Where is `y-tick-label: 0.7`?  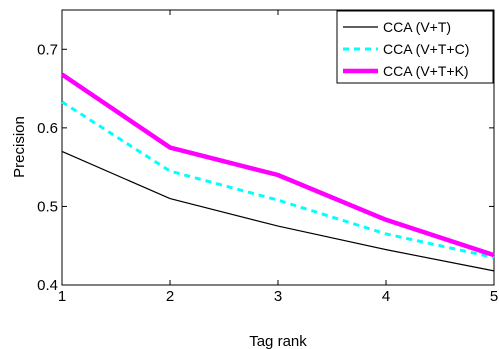 y-tick-label: 0.7 is located at coordinates (47, 49).